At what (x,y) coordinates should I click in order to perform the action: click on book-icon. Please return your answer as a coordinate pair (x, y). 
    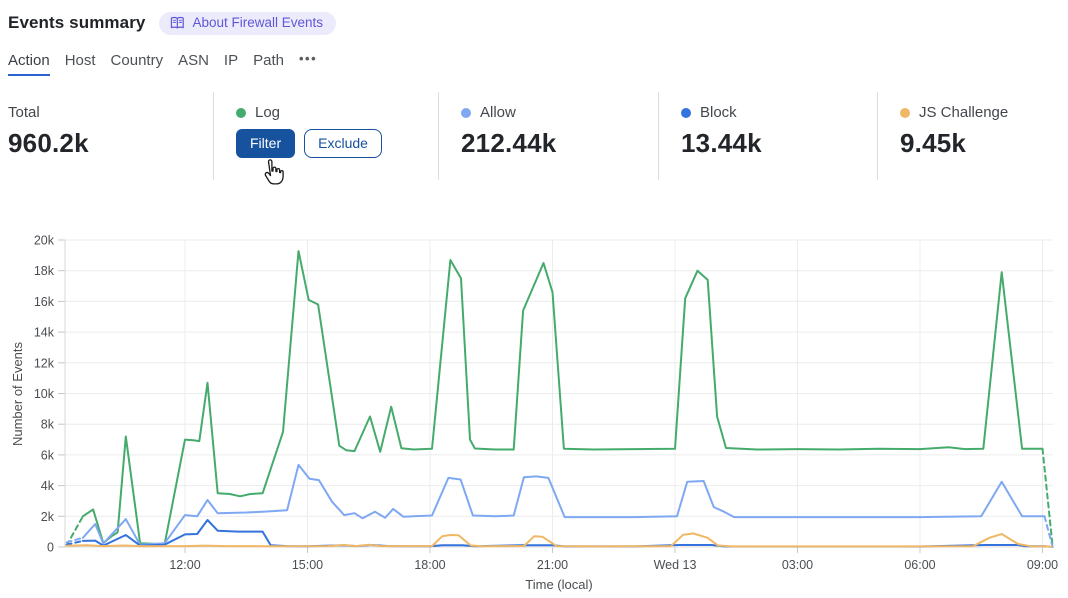
    Looking at the image, I should click on (178, 22).